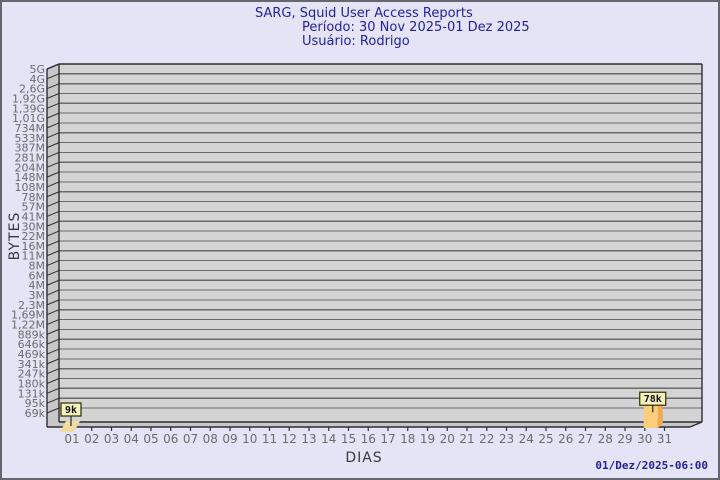 This screenshot has width=720, height=480. Describe the element at coordinates (348, 439) in the screenshot. I see `x-tick-label: 15` at that location.